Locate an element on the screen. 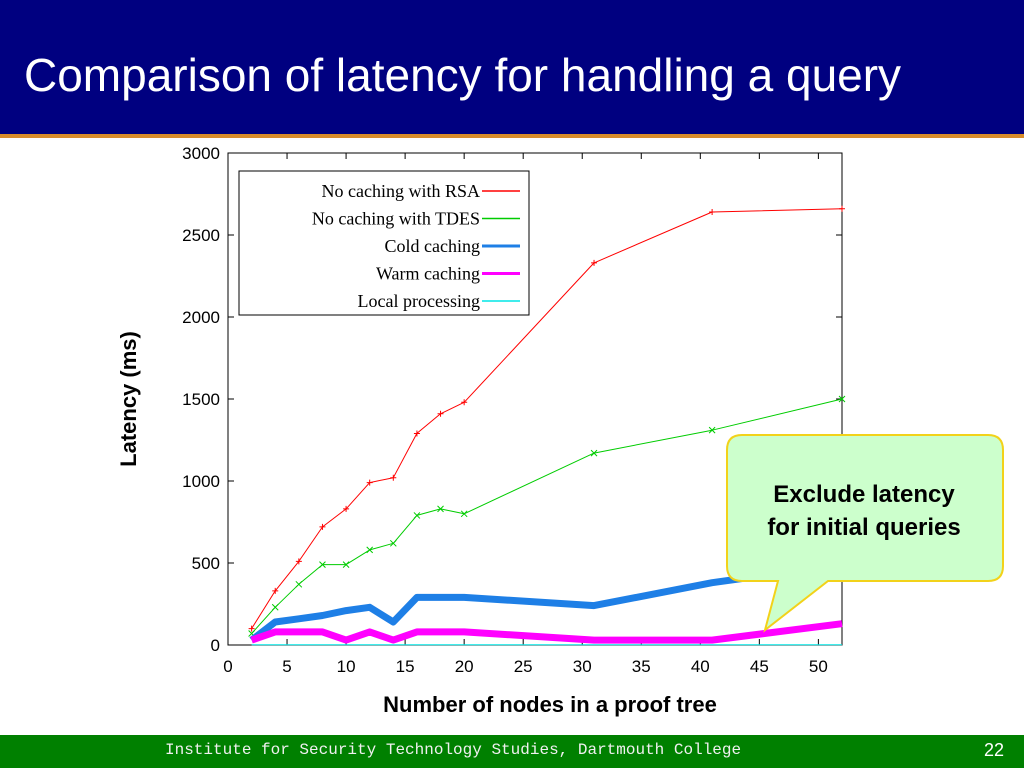 This screenshot has height=768, width=1024. y-axis-label: Latency (ms) is located at coordinates (128, 399).